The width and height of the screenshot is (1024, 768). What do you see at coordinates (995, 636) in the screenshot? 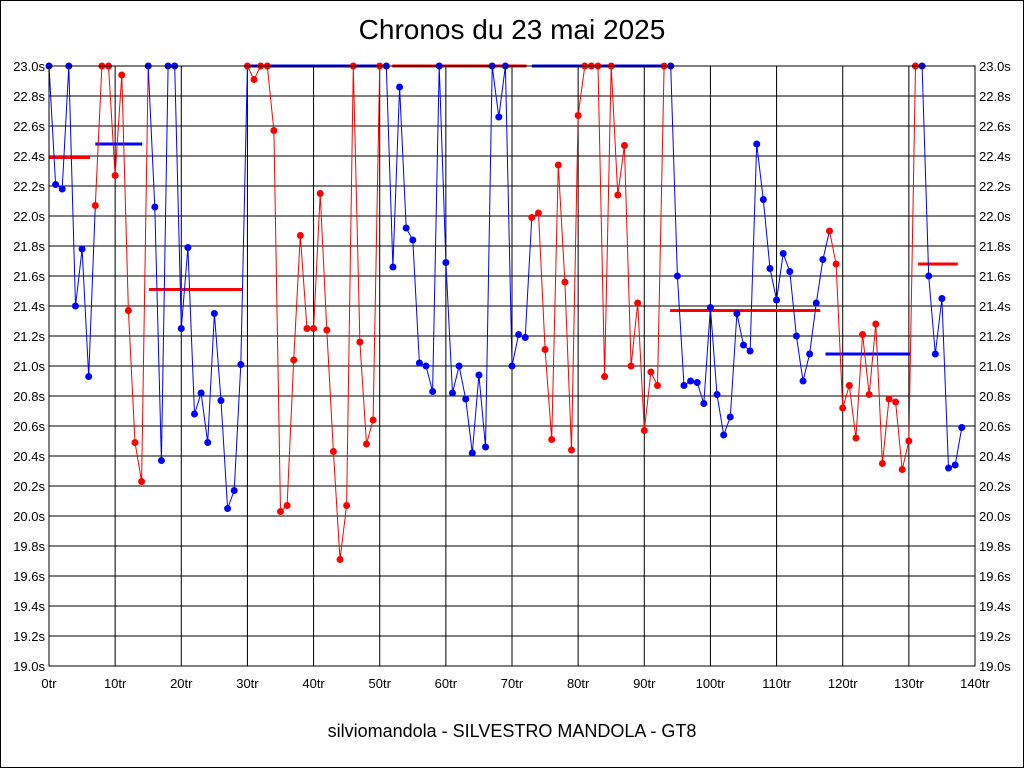
I see `y-tick-label-right: 19.2s` at bounding box center [995, 636].